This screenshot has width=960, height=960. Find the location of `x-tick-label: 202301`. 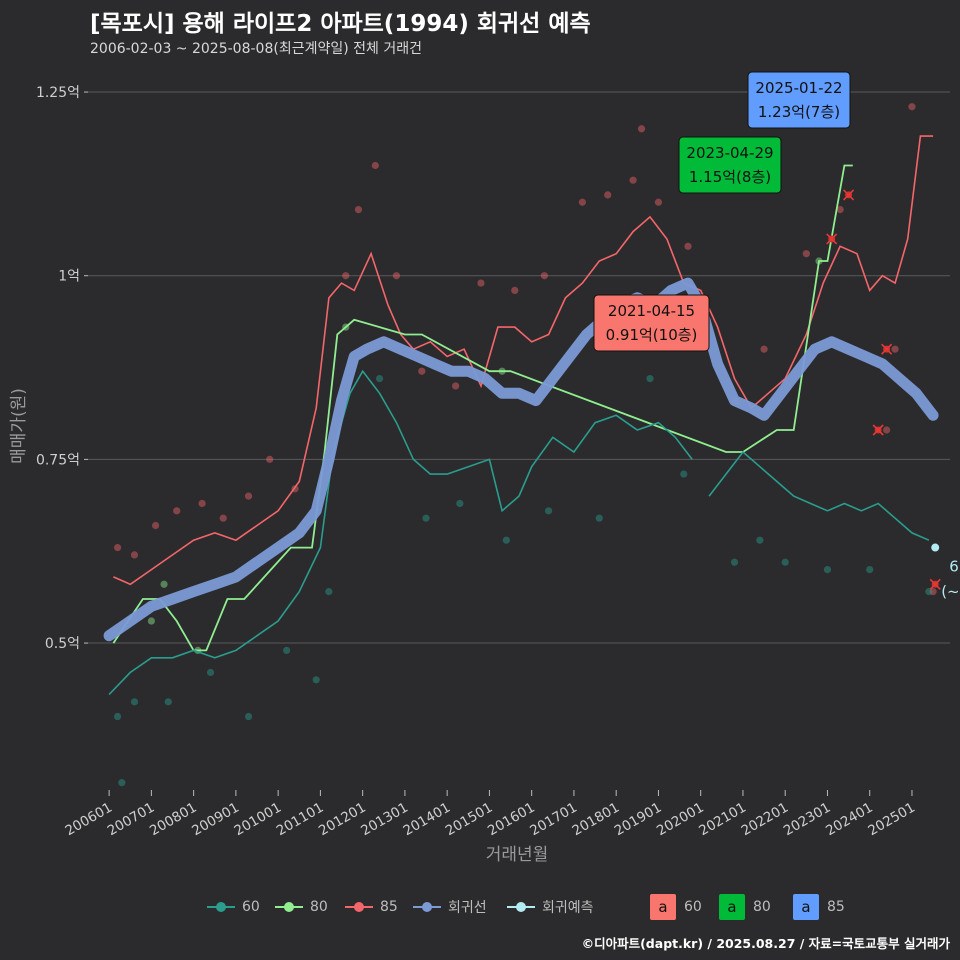

x-tick-label: 202301 is located at coordinates (807, 820).